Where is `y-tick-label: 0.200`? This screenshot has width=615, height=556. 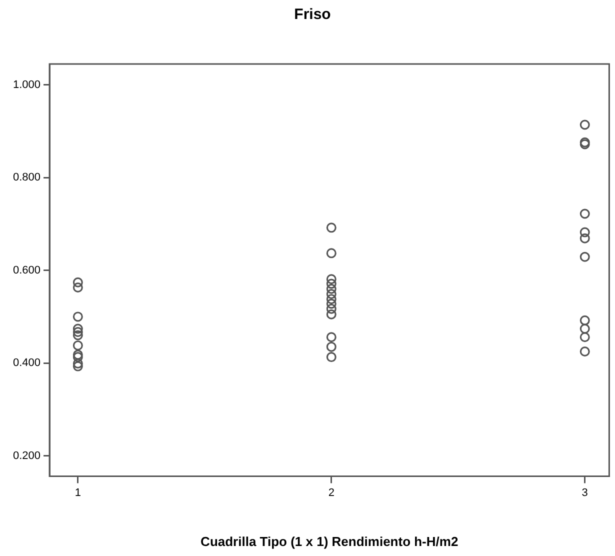
y-tick-label: 0.200 is located at coordinates (26, 456).